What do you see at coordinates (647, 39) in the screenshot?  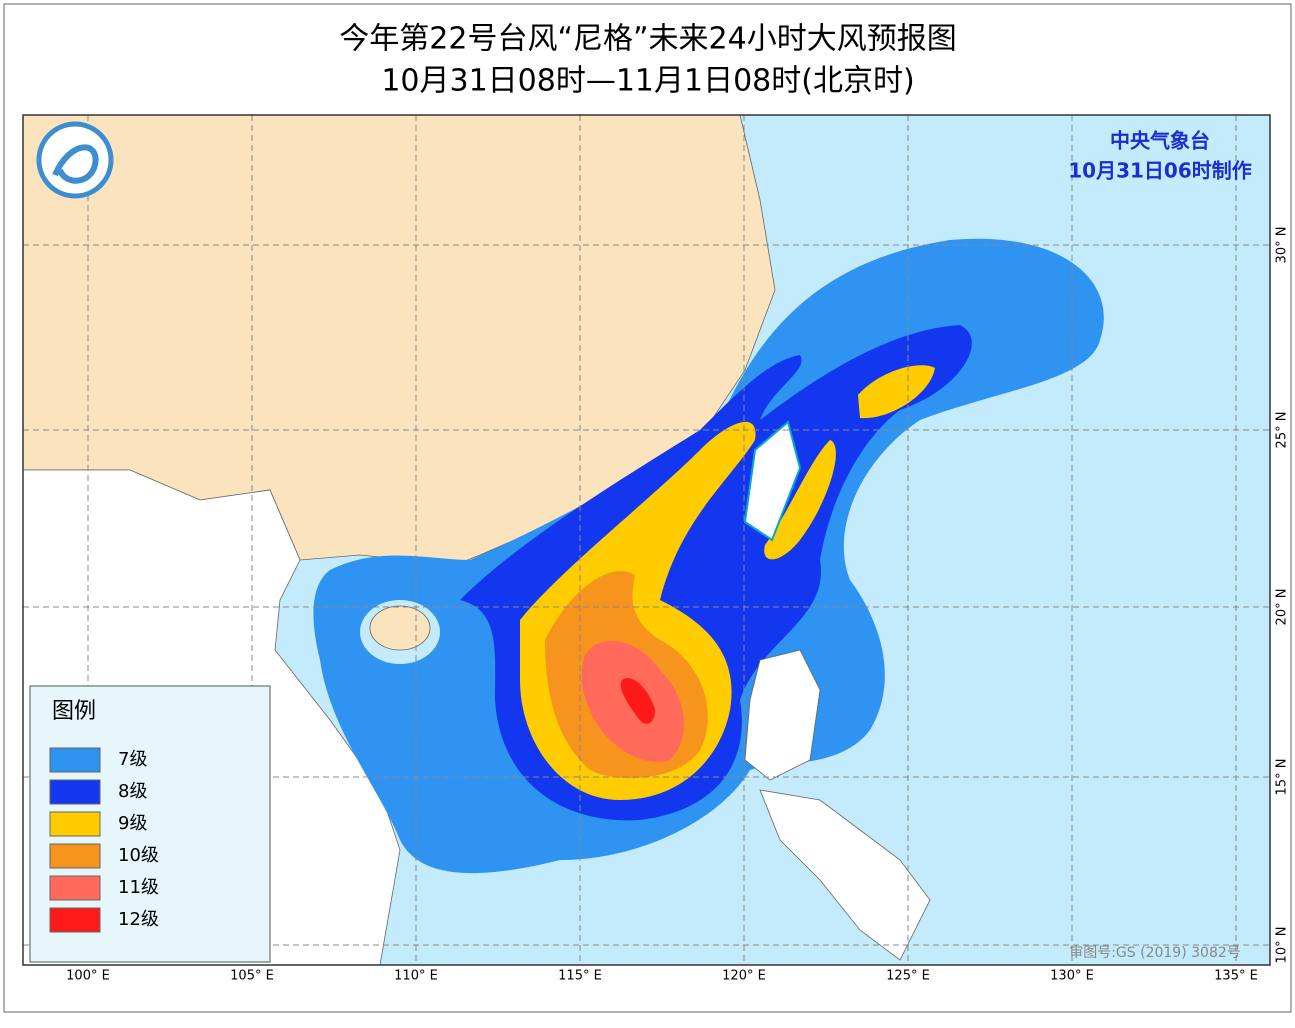 I see `title-line1: 今年第22号台风“尼格”未来24小时大风预报图` at bounding box center [647, 39].